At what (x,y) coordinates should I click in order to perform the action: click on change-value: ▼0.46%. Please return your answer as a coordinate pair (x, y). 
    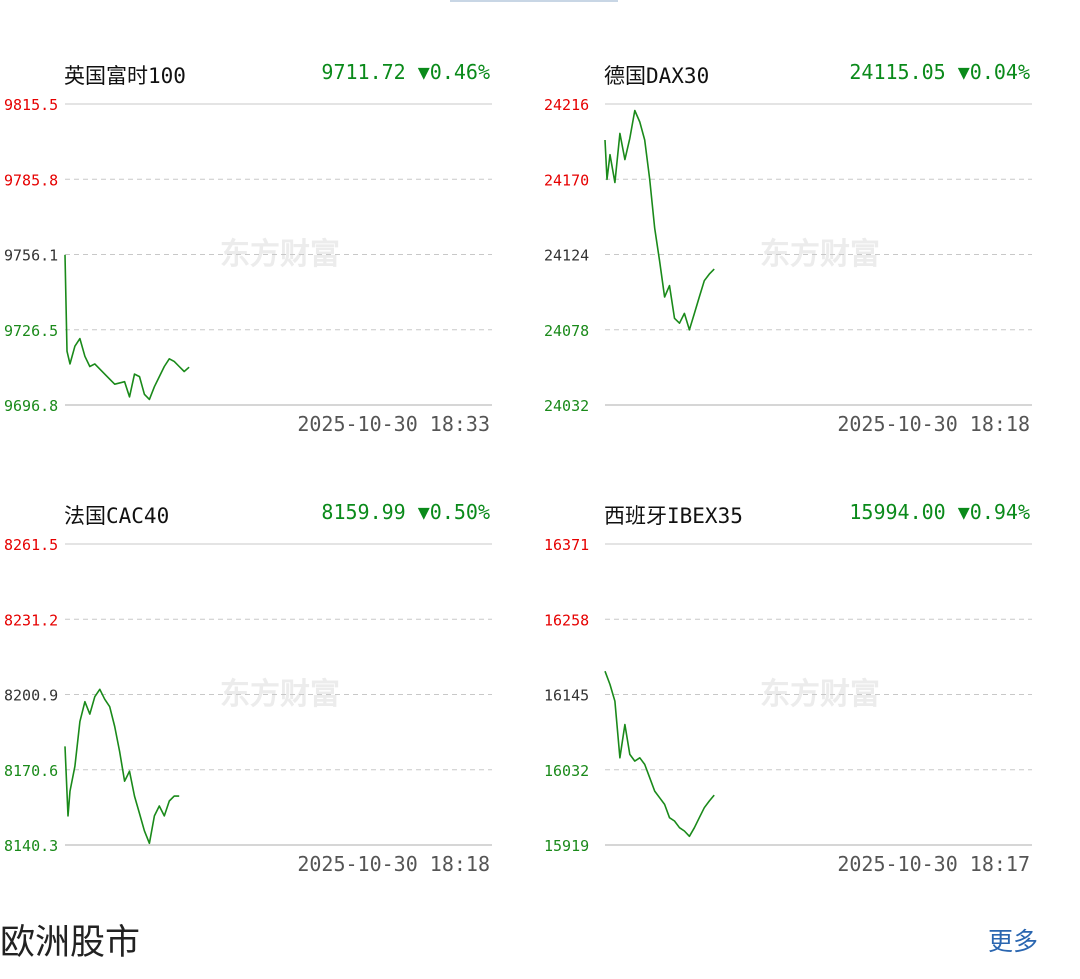
    Looking at the image, I should click on (453, 72).